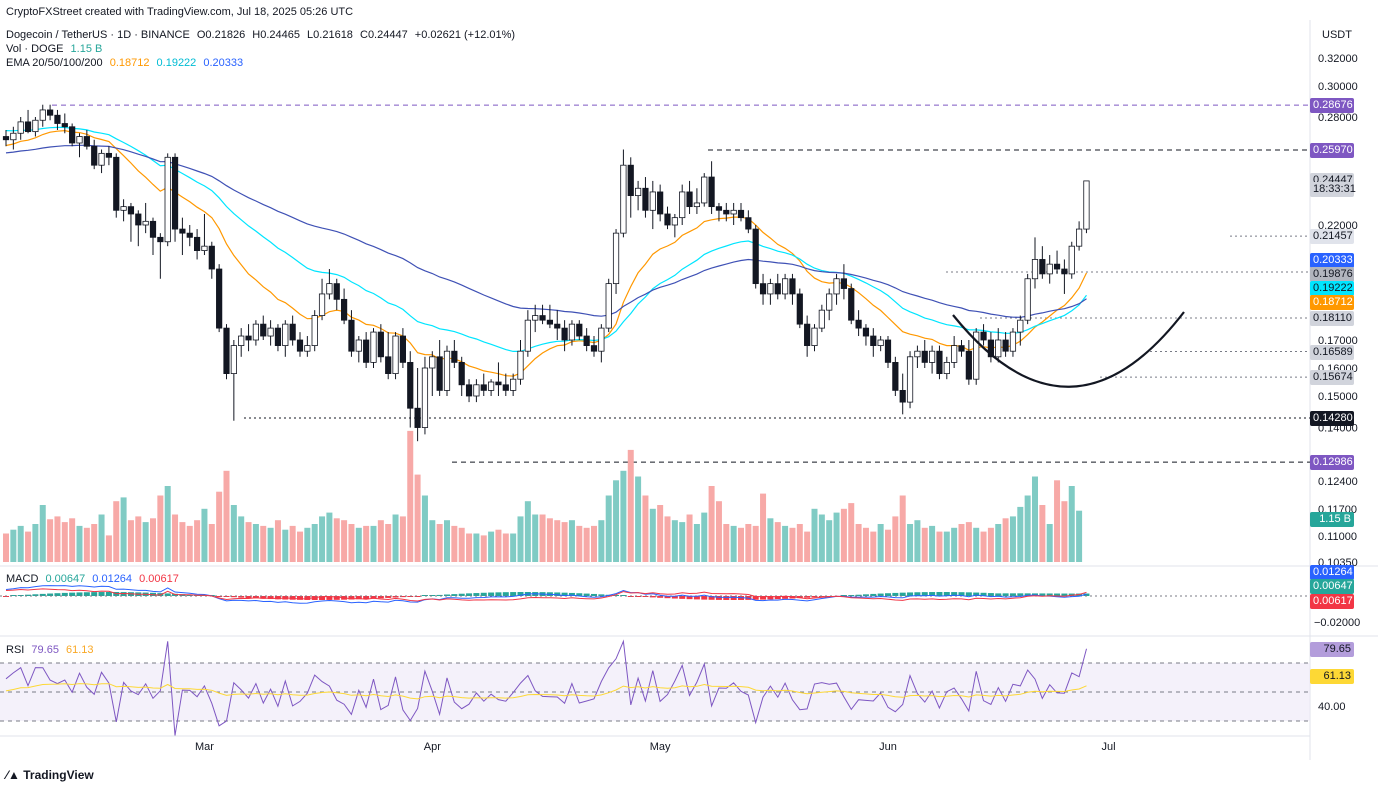 The height and width of the screenshot is (787, 1378). Describe the element at coordinates (1332, 318) in the screenshot. I see `price-tag: 0.18110` at that location.